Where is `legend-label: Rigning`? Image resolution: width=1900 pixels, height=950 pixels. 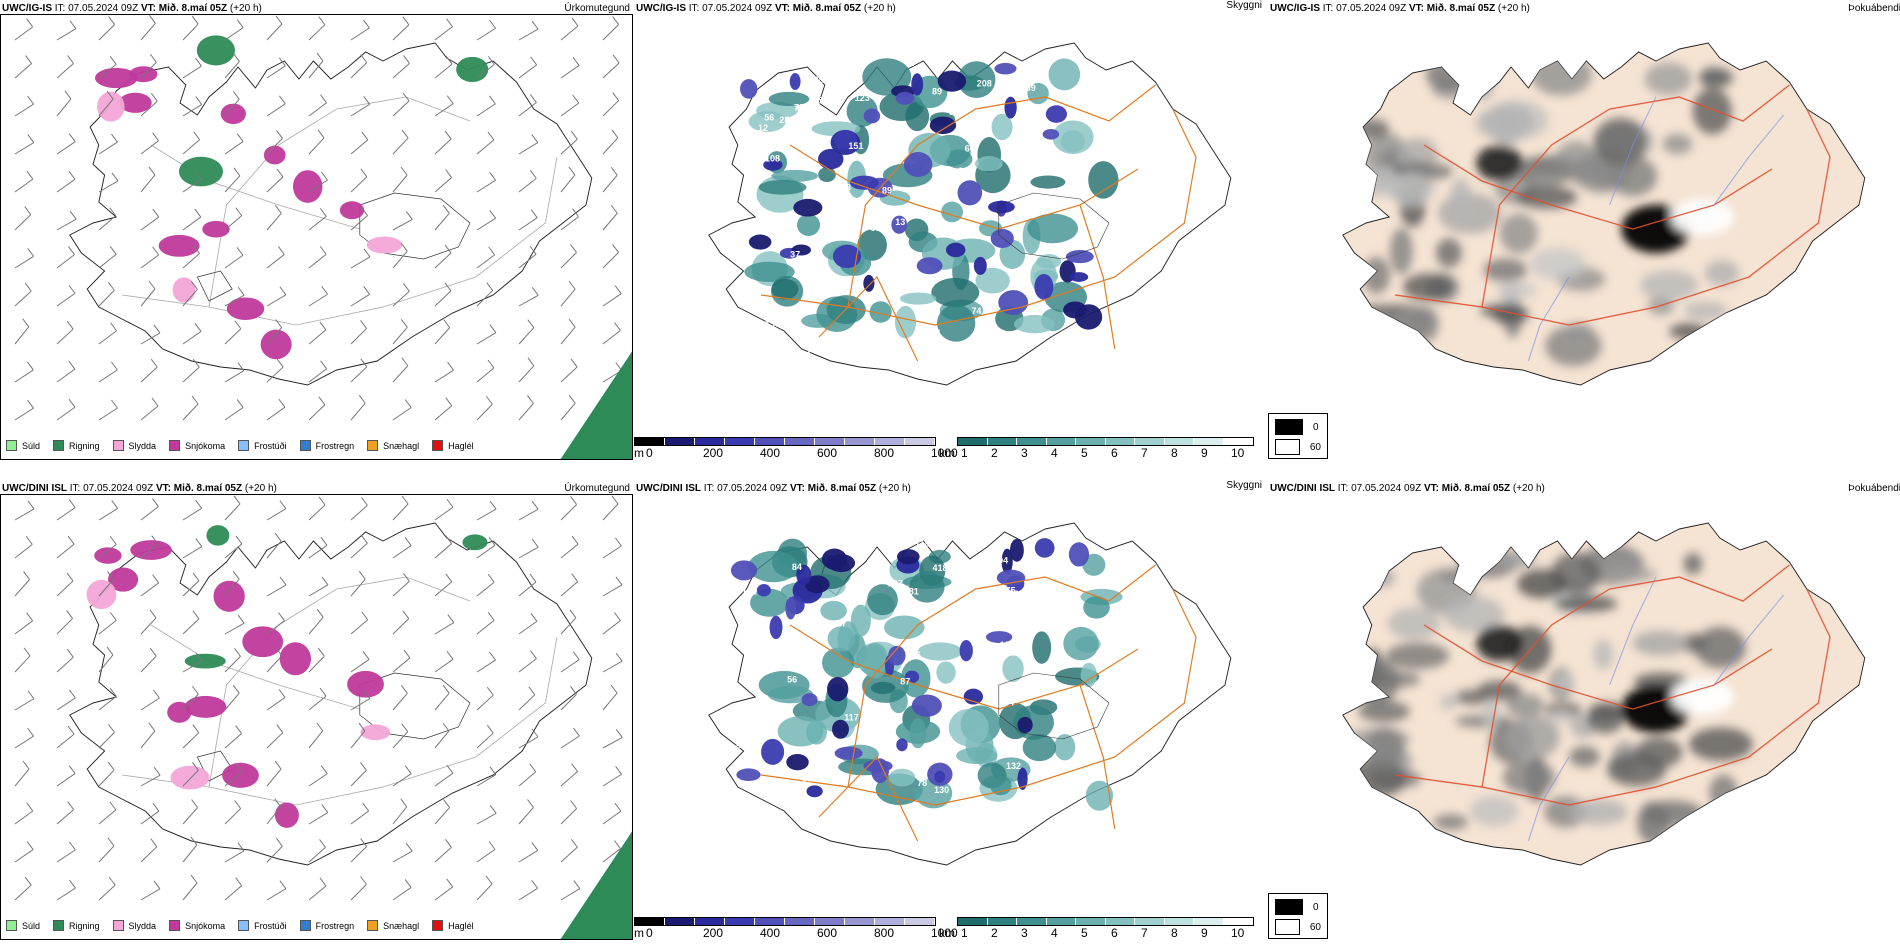
legend-label: Rigning is located at coordinates (84, 925).